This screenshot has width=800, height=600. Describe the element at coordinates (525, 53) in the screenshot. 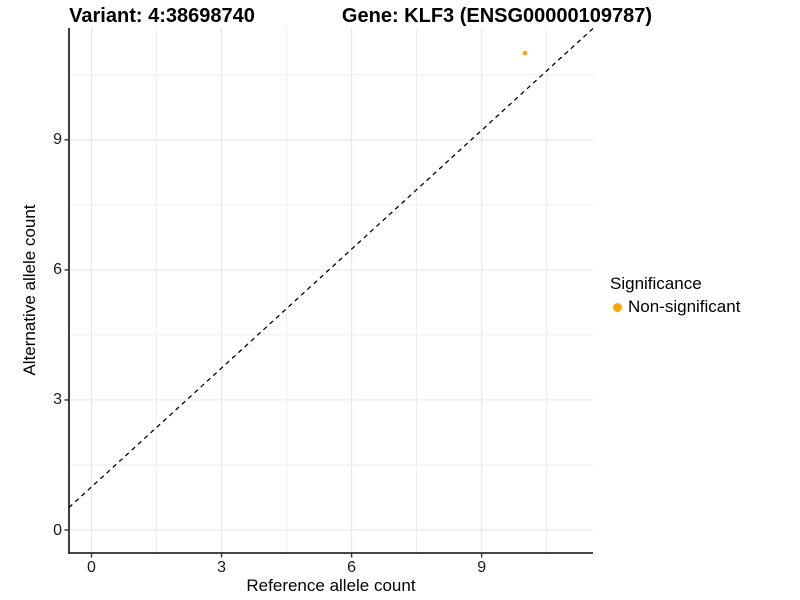

I see `data-point` at that location.